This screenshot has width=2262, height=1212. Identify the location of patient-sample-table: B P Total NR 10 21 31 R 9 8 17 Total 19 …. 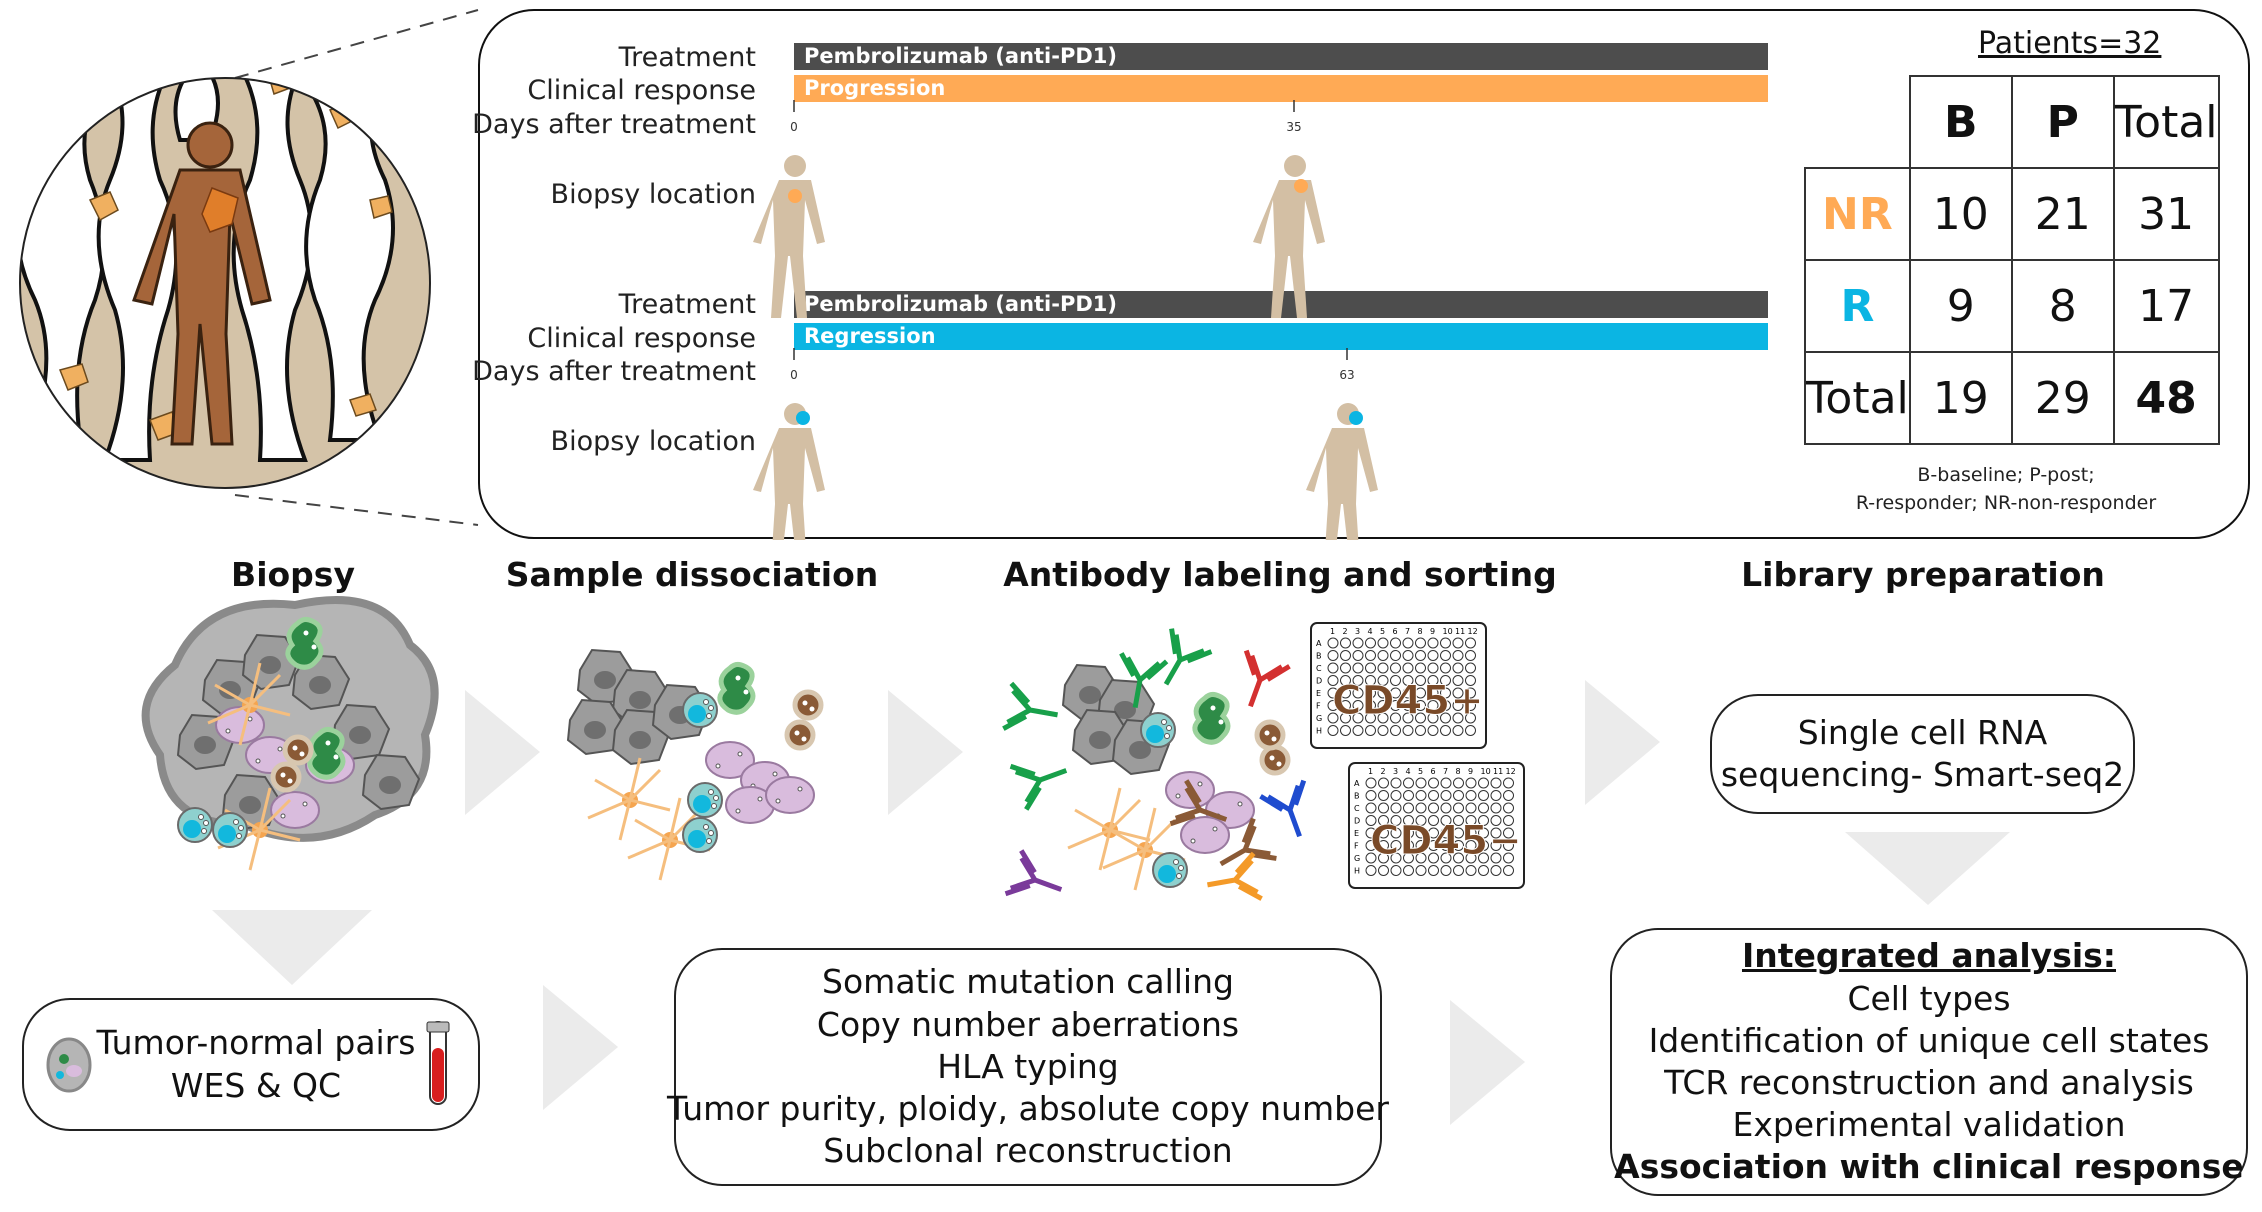
(2012, 260).